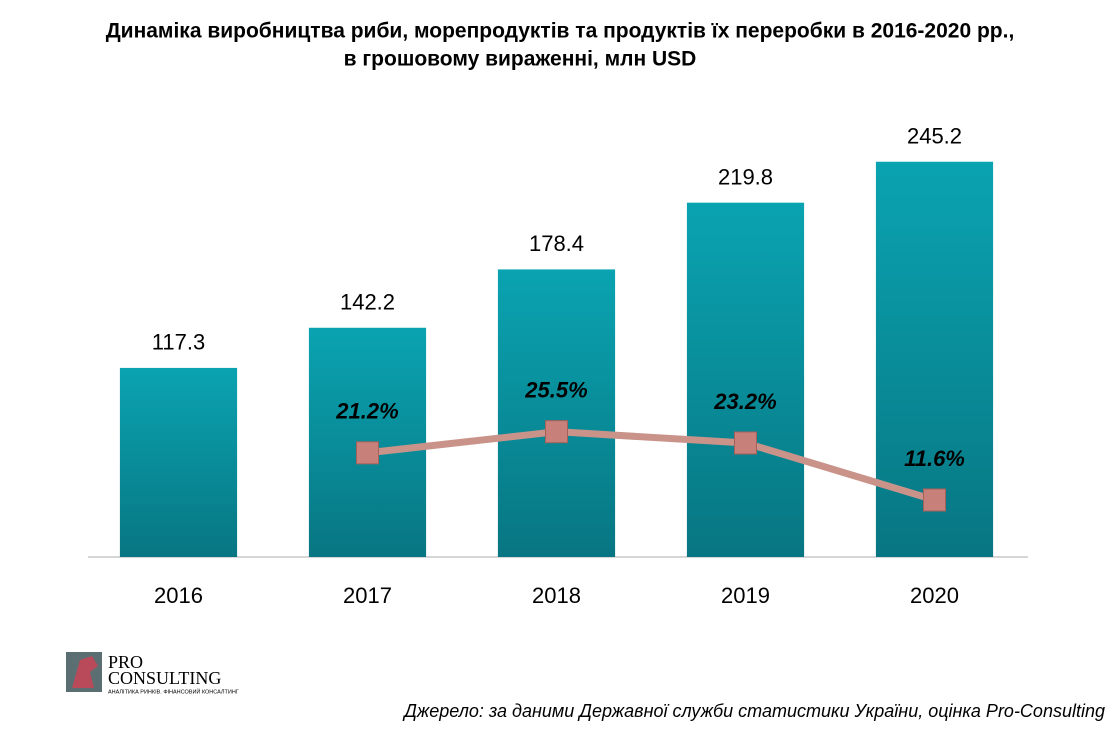 This screenshot has width=1120, height=737. What do you see at coordinates (366, 411) in the screenshot?
I see `data-label: 21.2%` at bounding box center [366, 411].